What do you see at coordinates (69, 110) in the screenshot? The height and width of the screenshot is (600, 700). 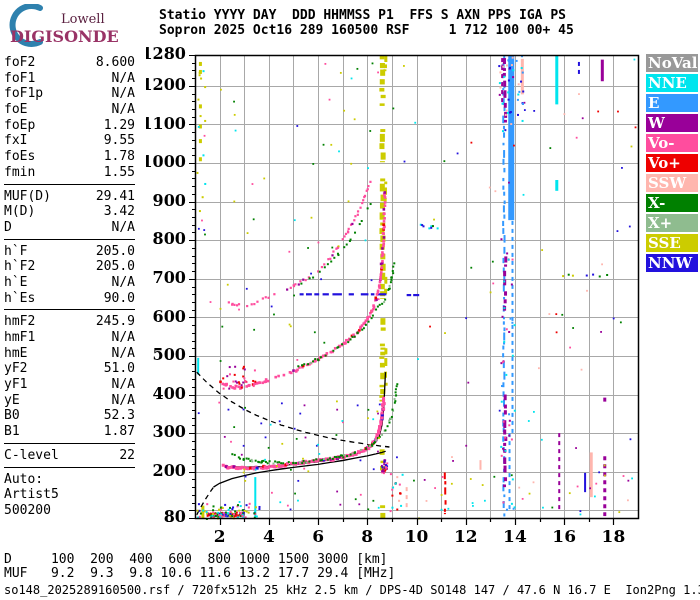 I see `param-row: foE N/A` at bounding box center [69, 110].